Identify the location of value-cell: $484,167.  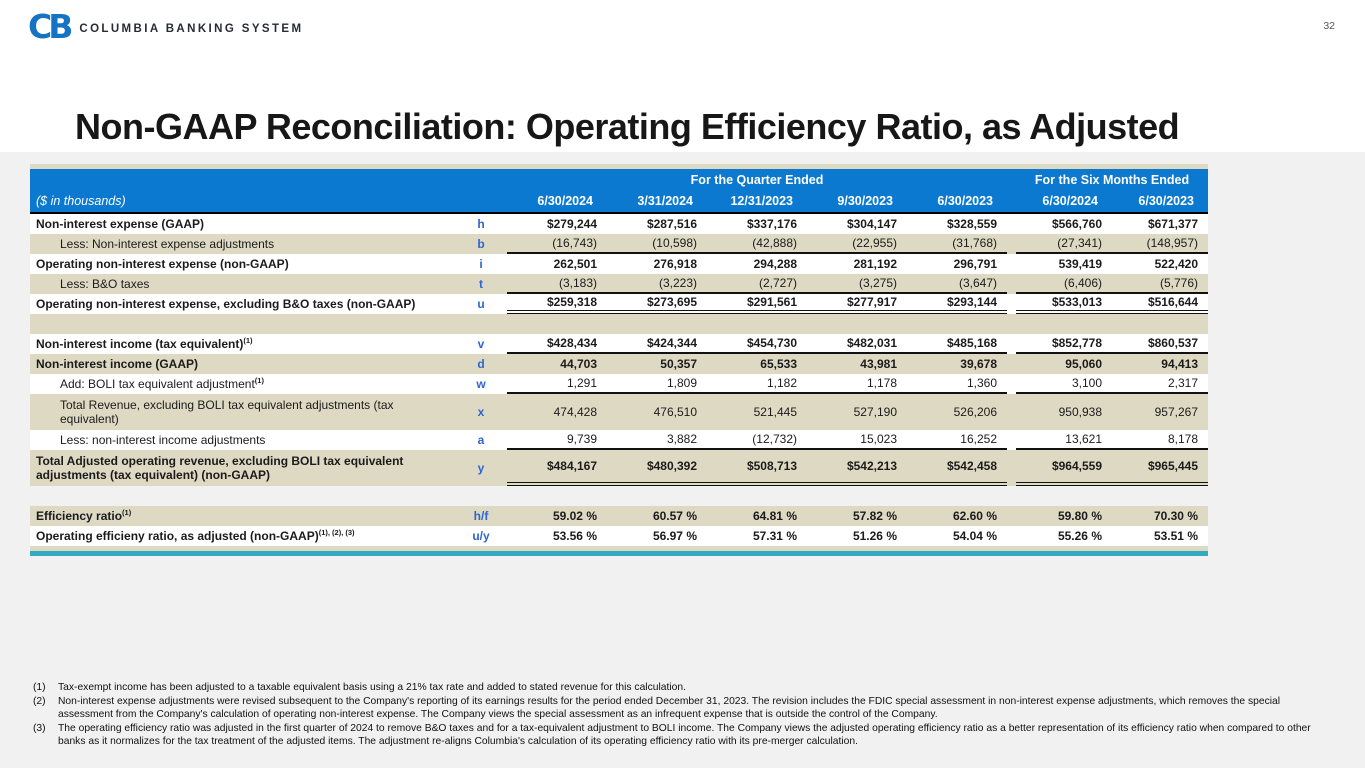
(557, 468).